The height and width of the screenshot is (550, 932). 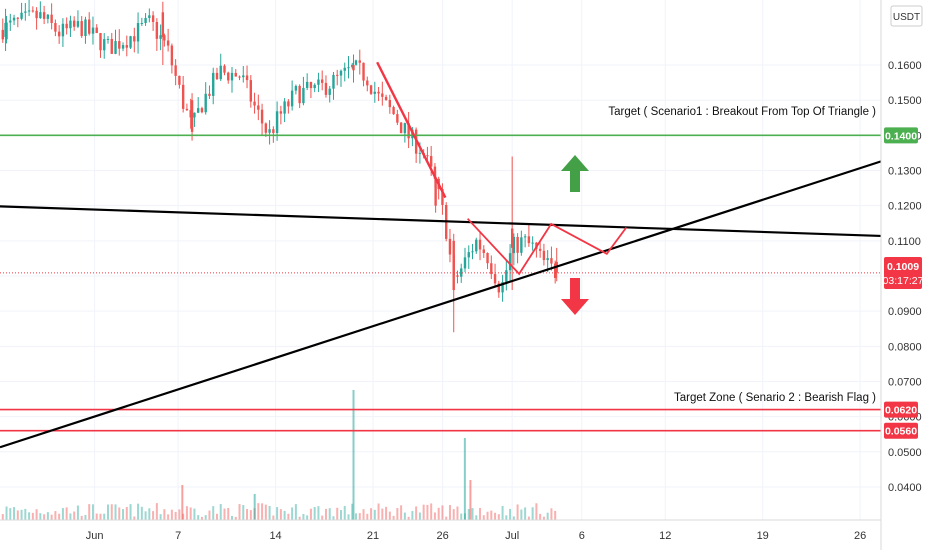 What do you see at coordinates (775, 398) in the screenshot?
I see `scenario2-annotation: Target Zone ( Senario 2 : Bearish Flag )` at bounding box center [775, 398].